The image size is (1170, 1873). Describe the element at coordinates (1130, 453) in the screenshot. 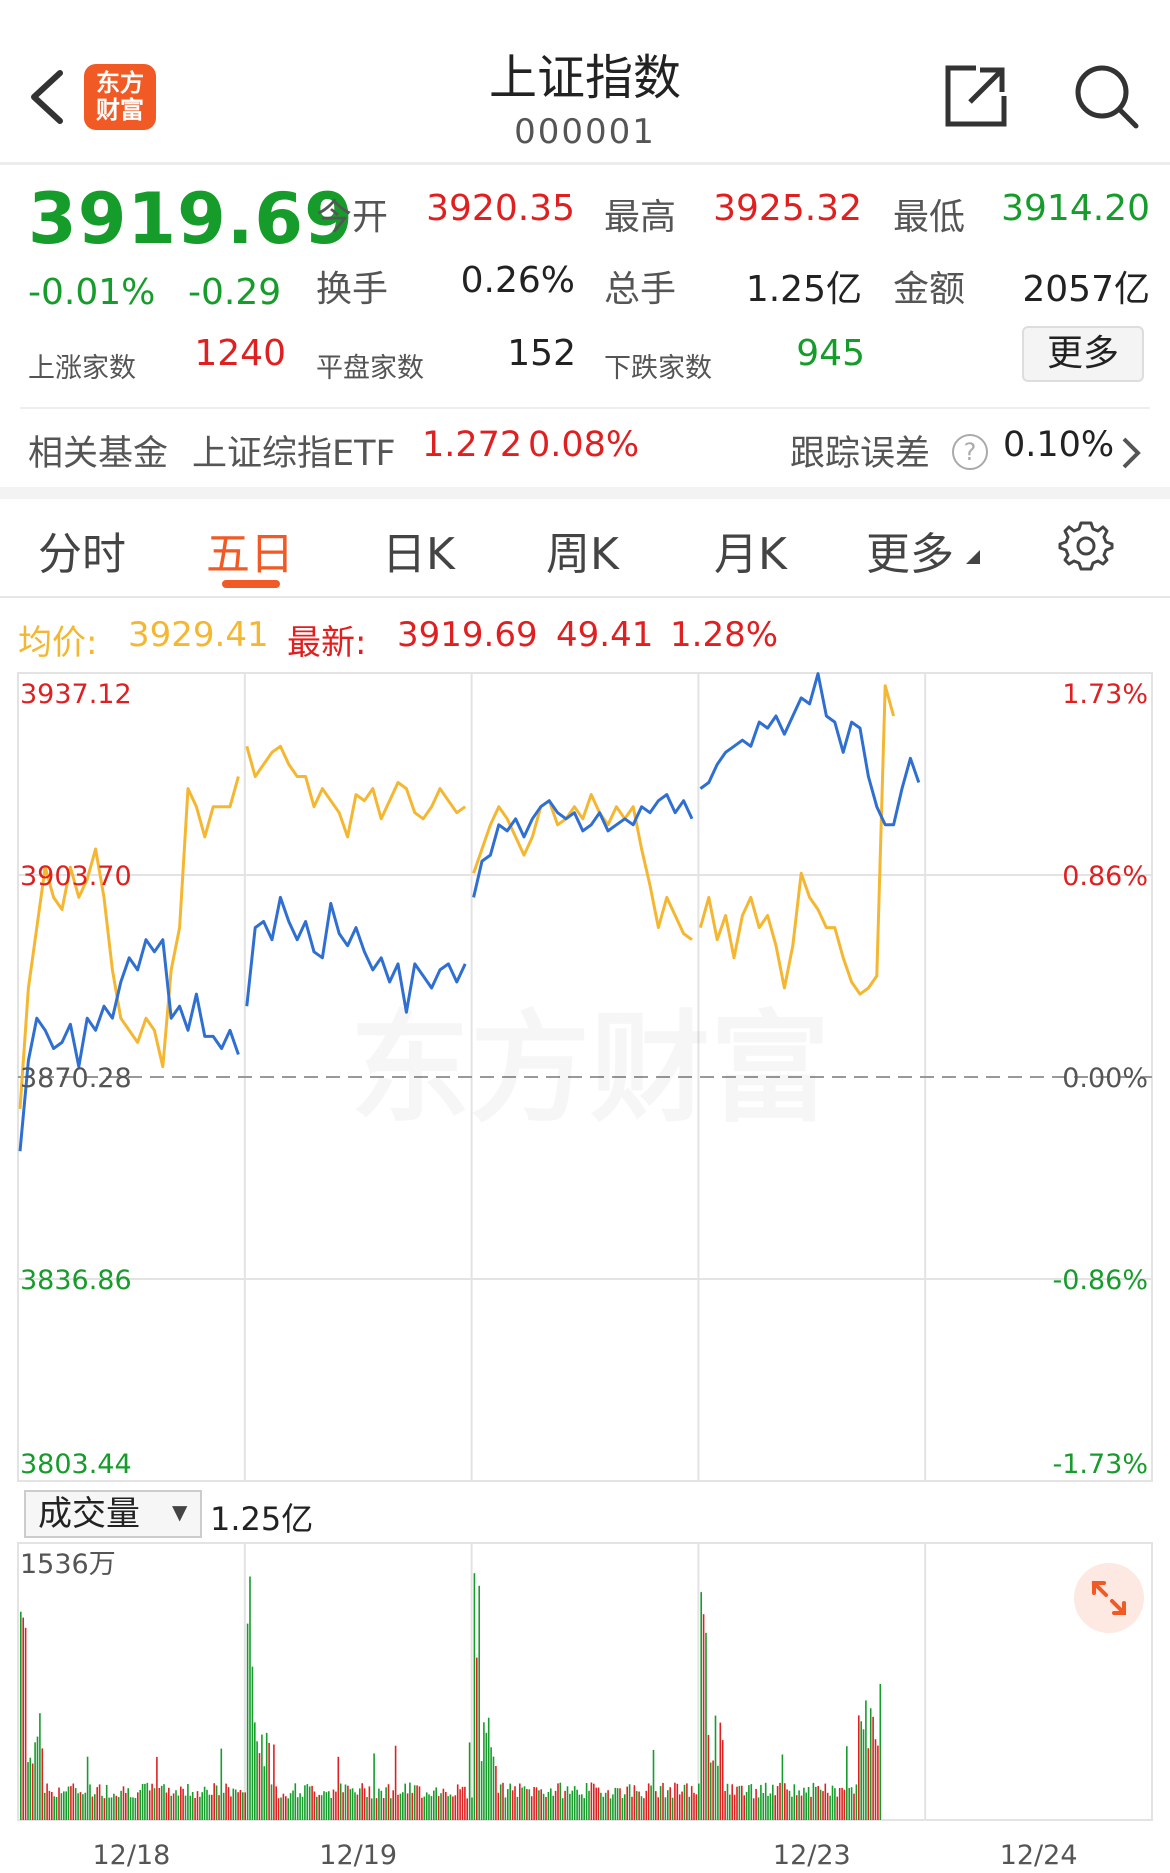

I see `chevron-right-icon` at that location.